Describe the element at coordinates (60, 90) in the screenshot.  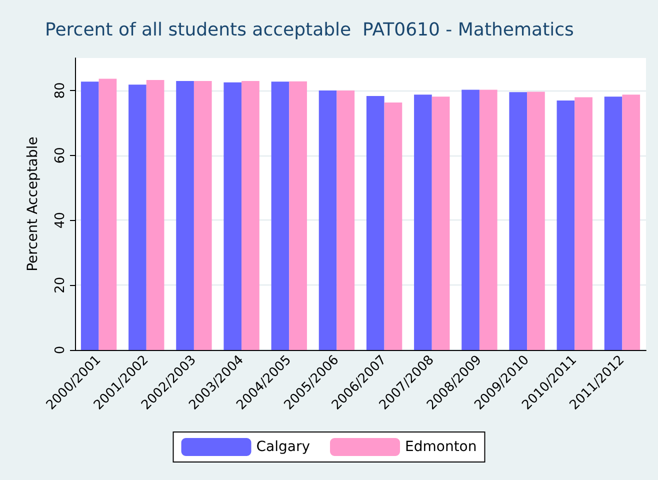
I see `y-tick-label: 80` at that location.